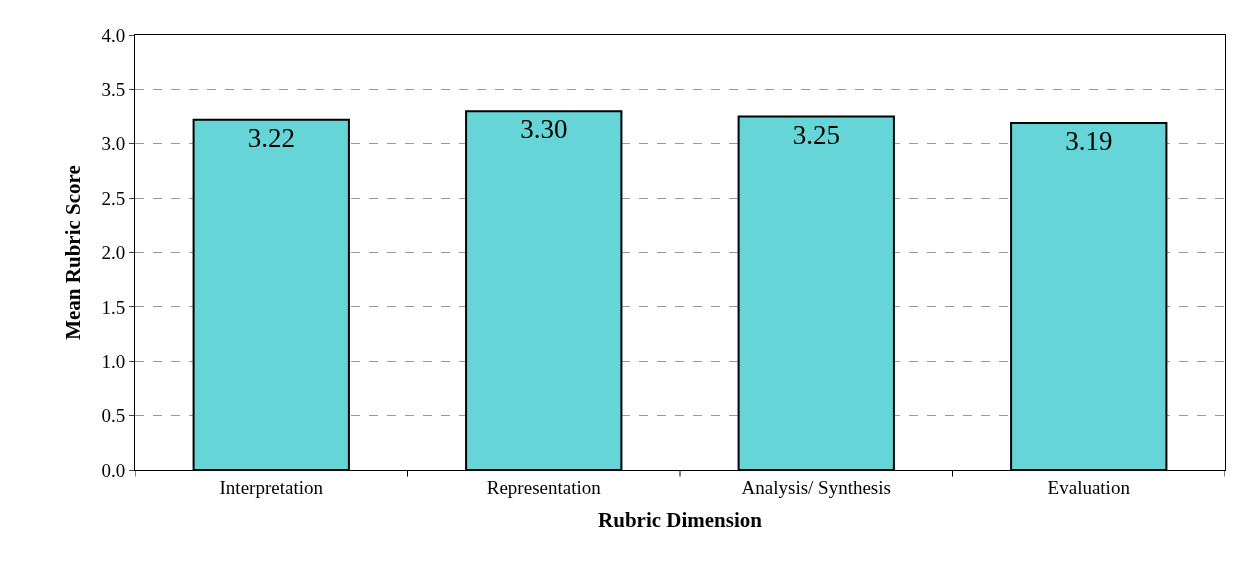 Image resolution: width=1253 pixels, height=586 pixels. What do you see at coordinates (113, 416) in the screenshot?
I see `y-tick-label: 0.5` at bounding box center [113, 416].